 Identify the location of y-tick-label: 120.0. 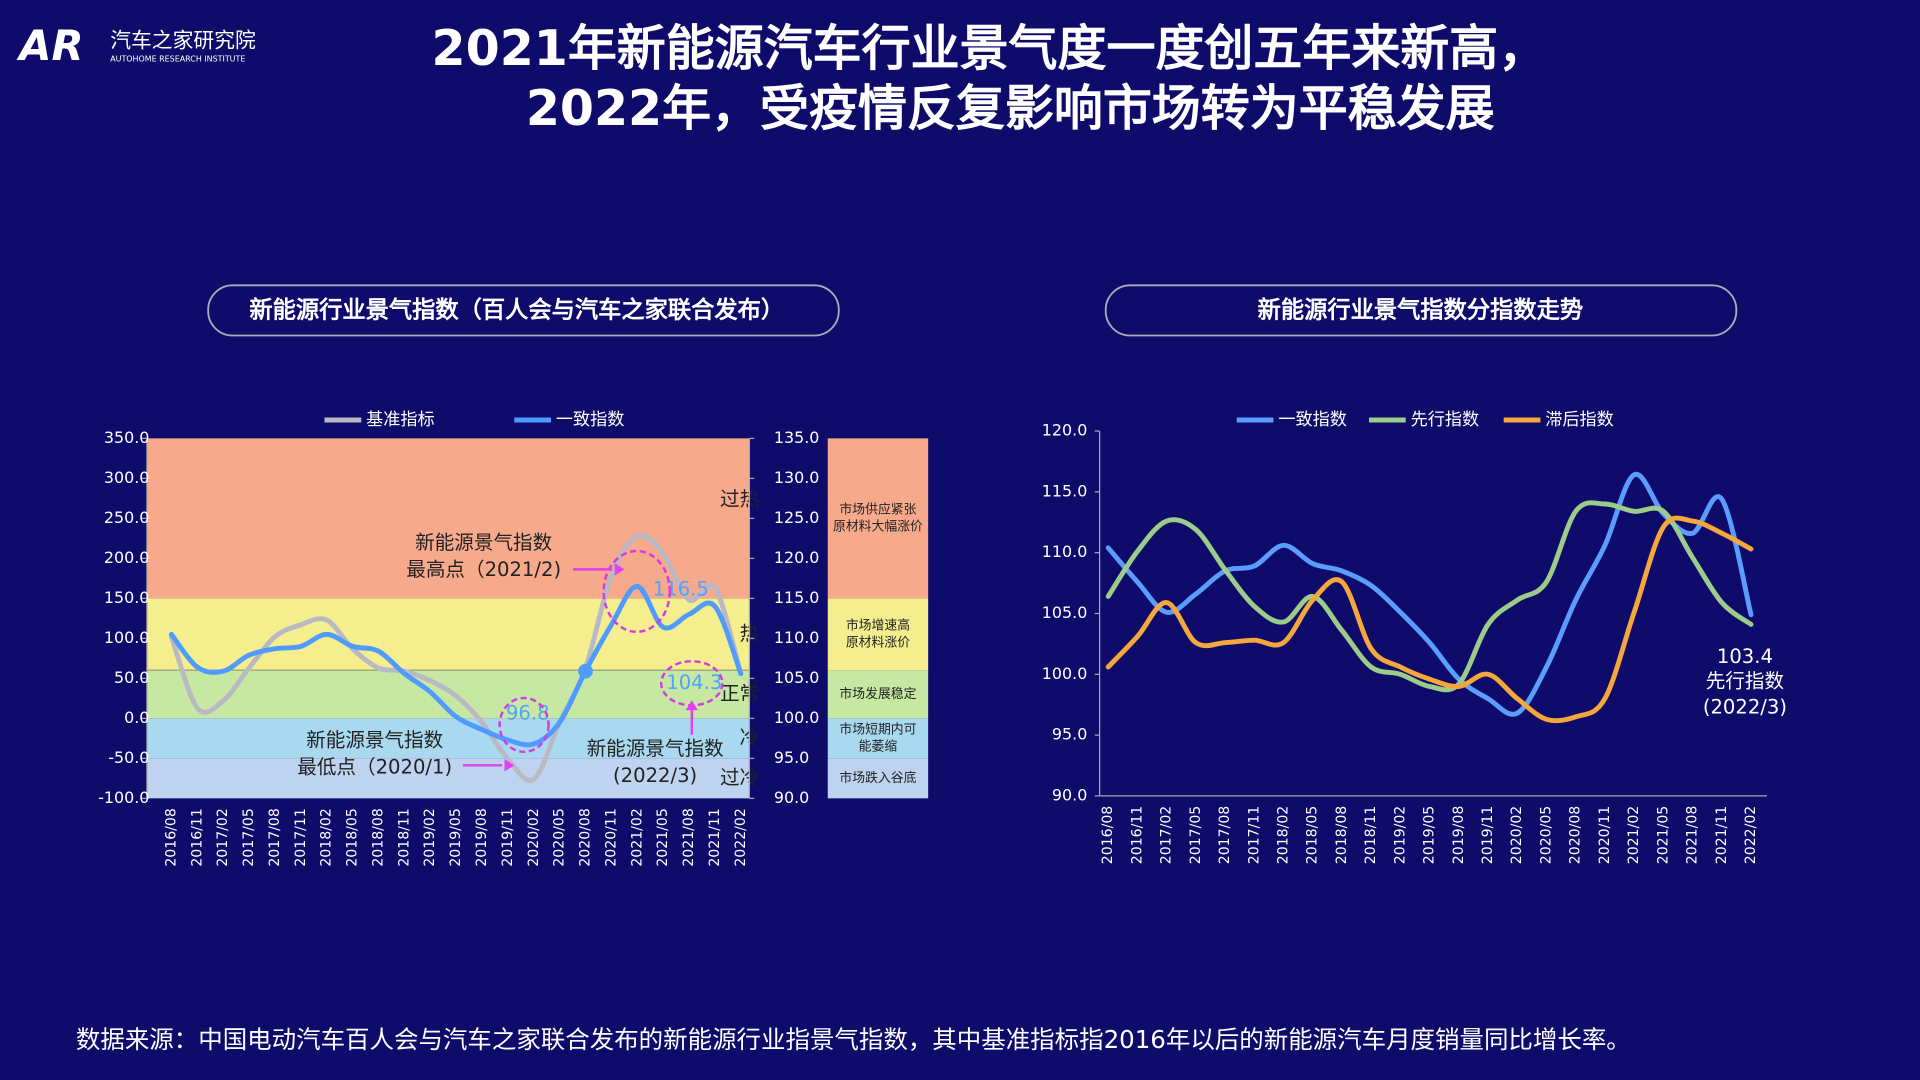
(1065, 430).